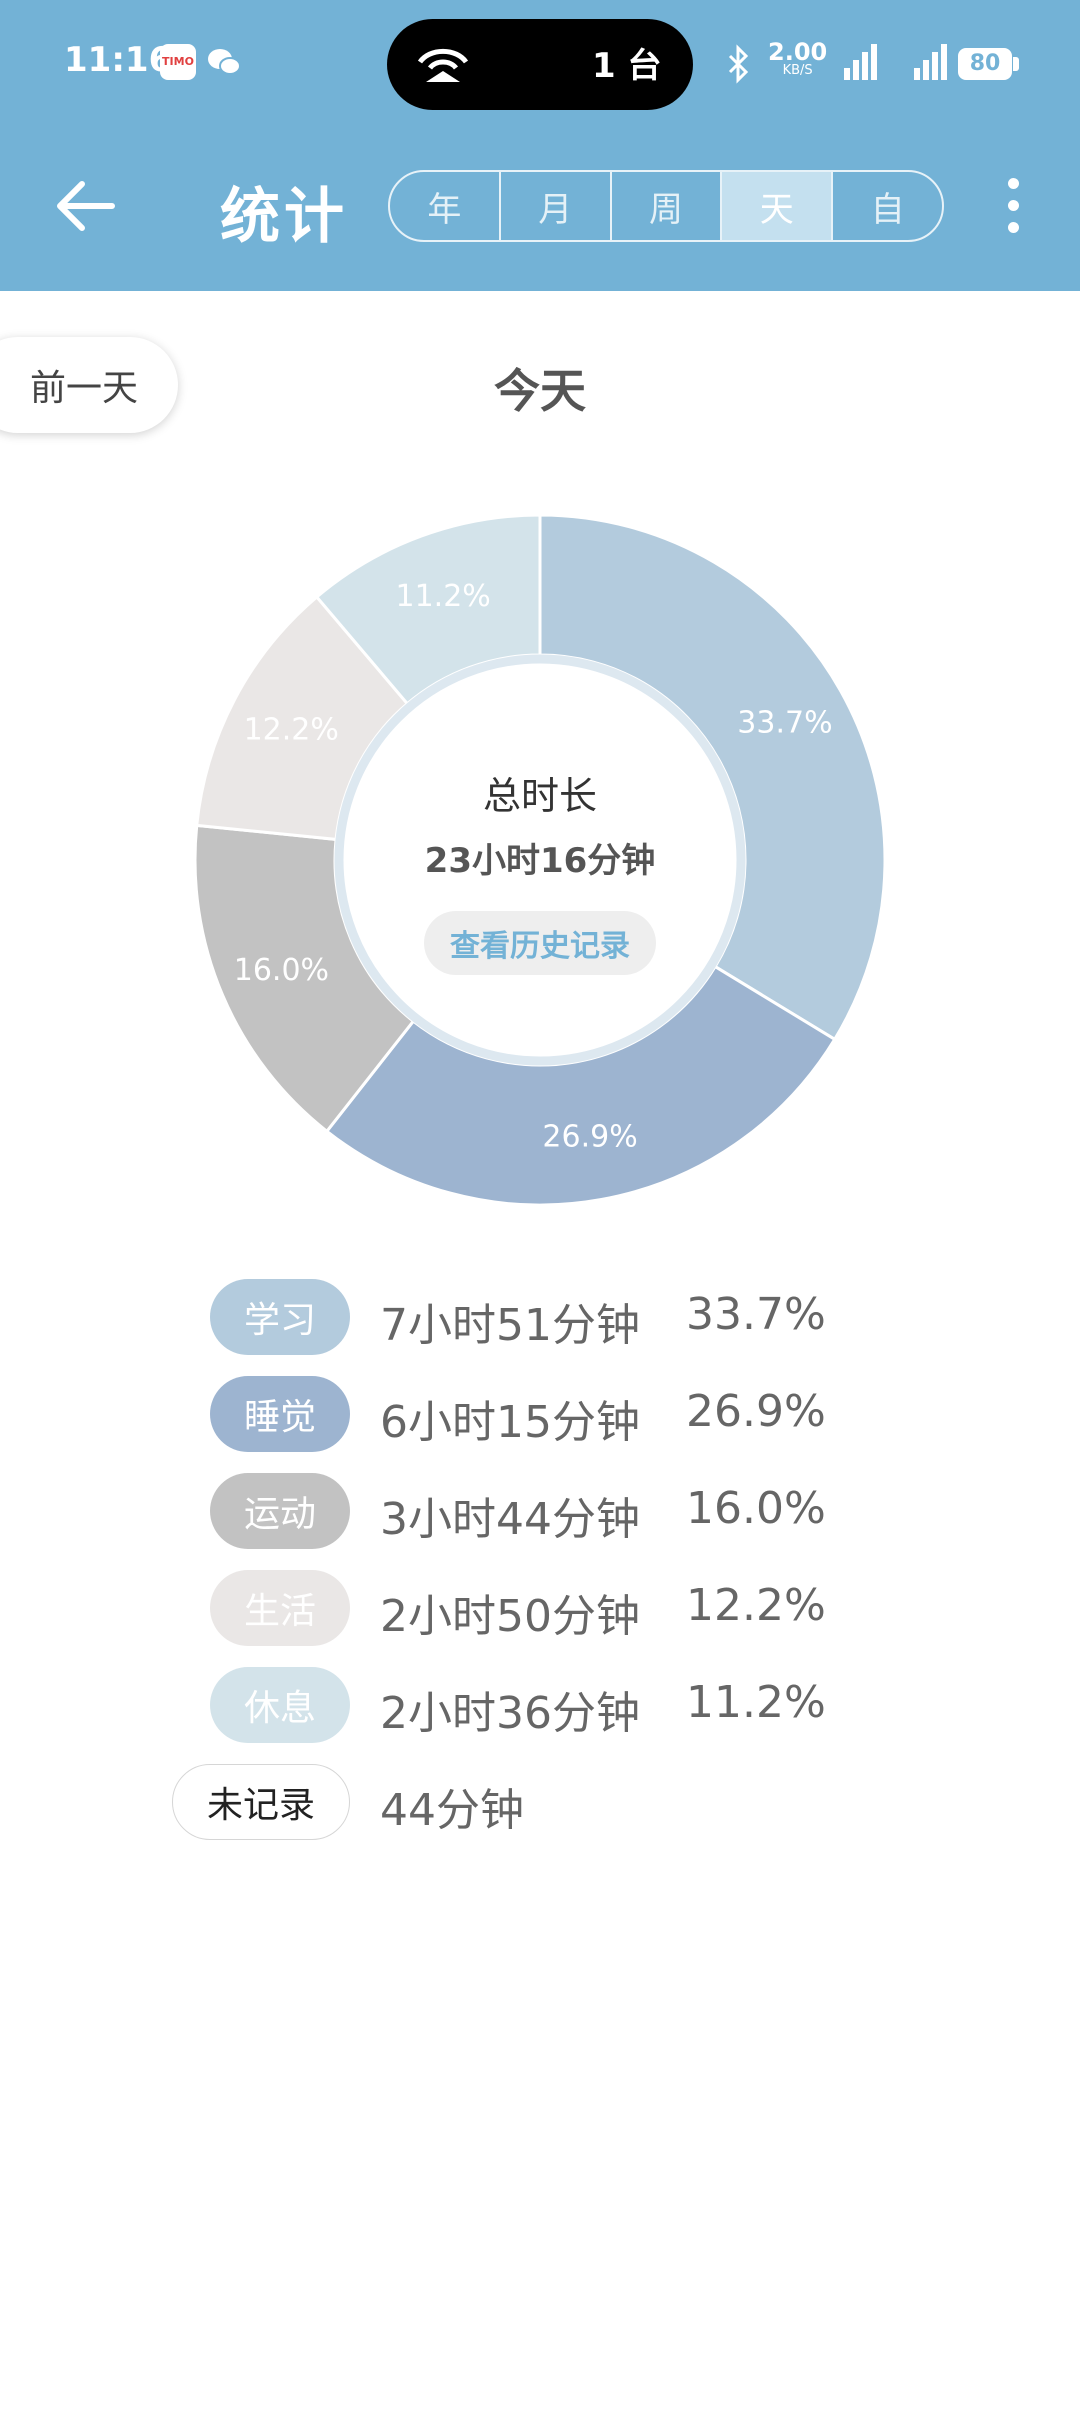  I want to click on category-tag: 未记录, so click(261, 1802).